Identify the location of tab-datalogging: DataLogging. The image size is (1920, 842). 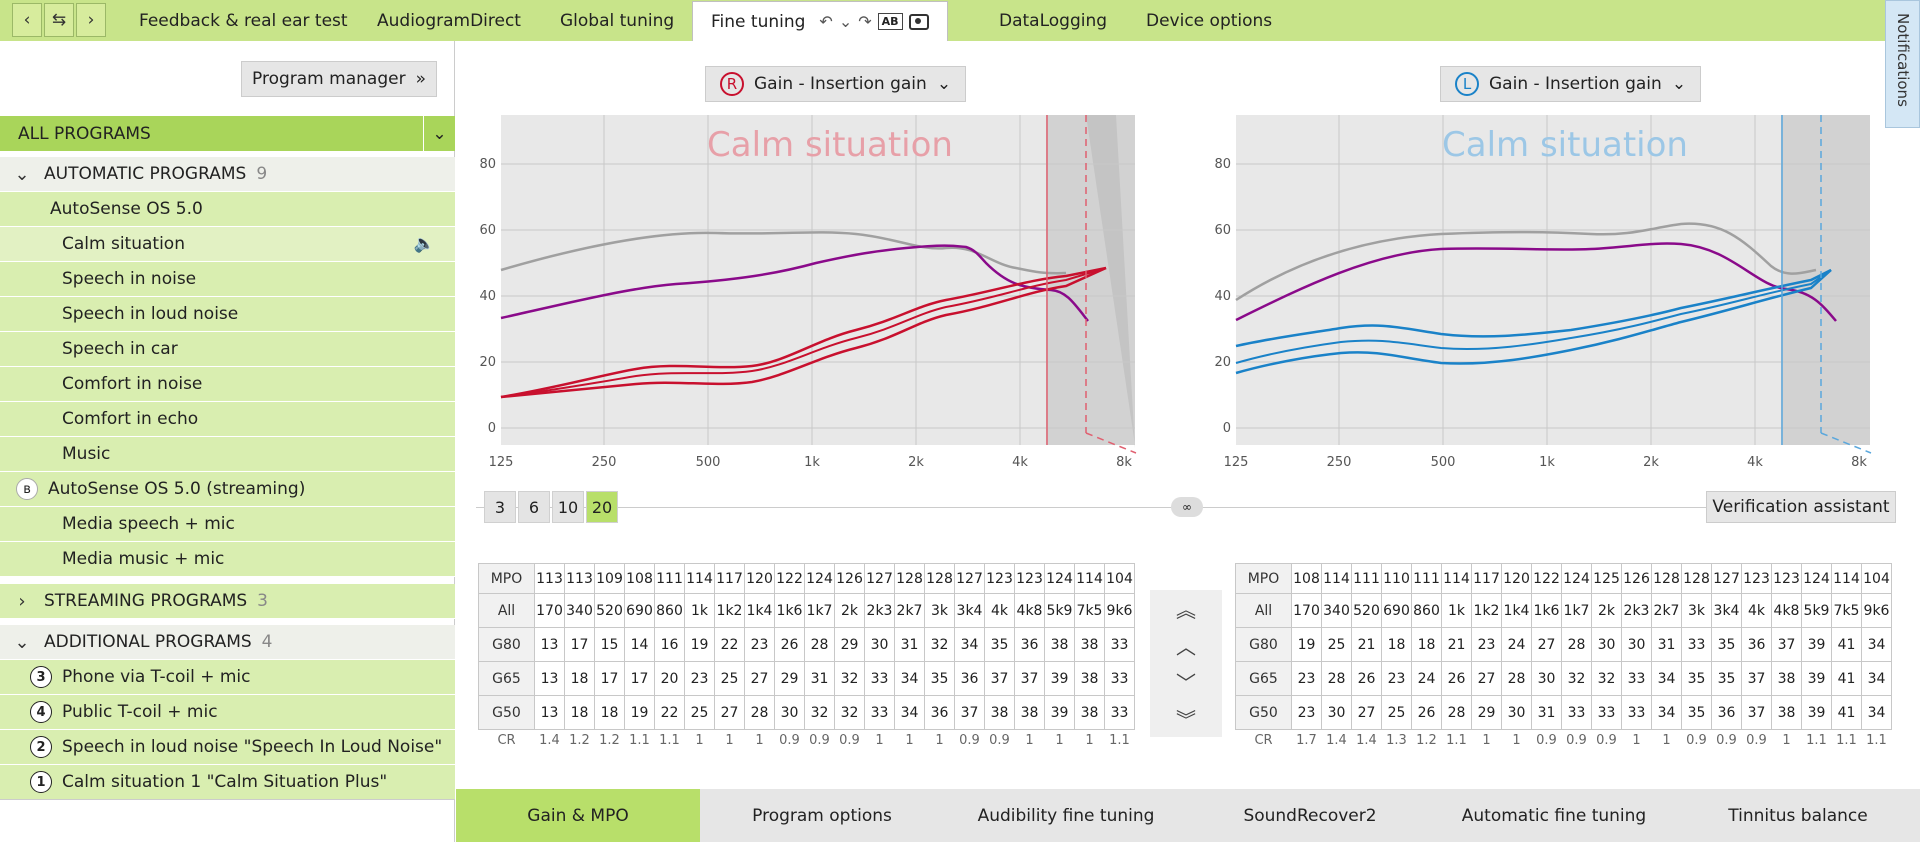
(1053, 20).